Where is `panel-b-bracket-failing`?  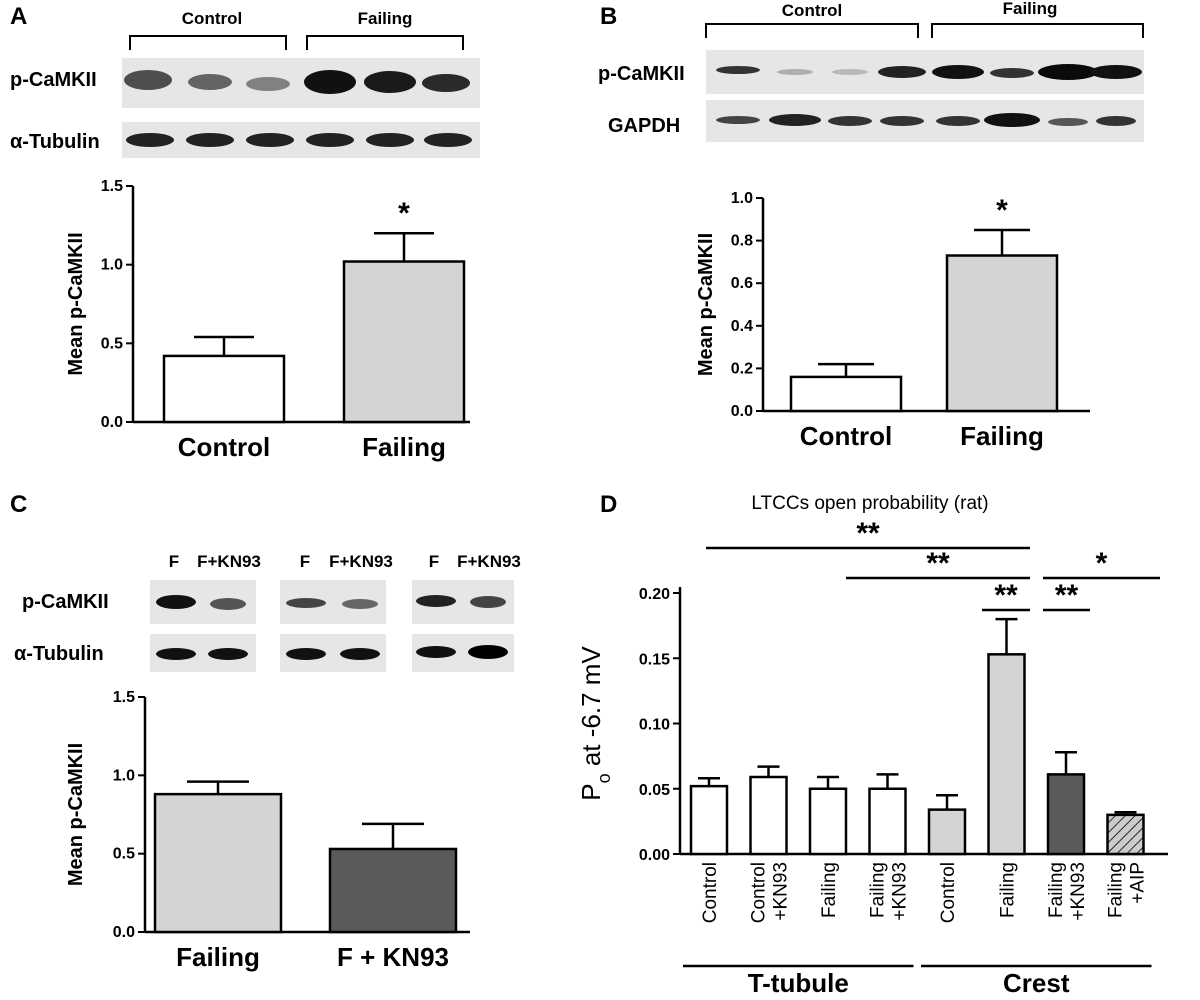
panel-b-bracket-failing is located at coordinates (1037, 30).